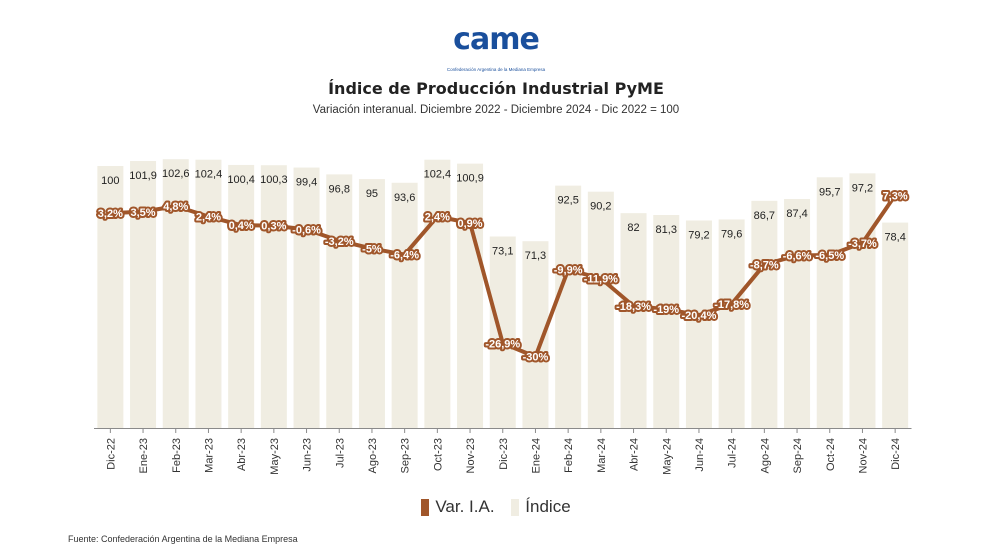  Describe the element at coordinates (242, 454) in the screenshot. I see `x-tick-label-abr-23: Abr-23` at that location.